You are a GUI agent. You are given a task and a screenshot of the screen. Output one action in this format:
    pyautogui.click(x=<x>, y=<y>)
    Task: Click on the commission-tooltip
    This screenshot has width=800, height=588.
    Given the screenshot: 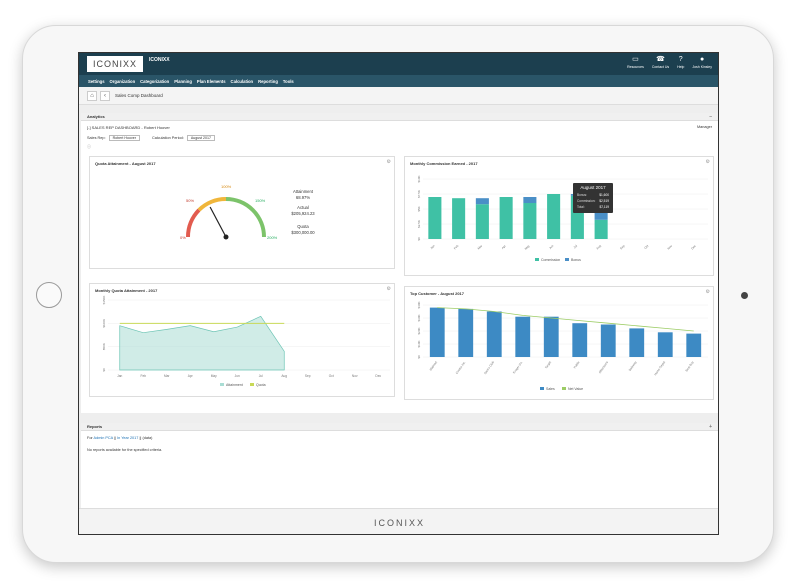 What is the action you would take?
    pyautogui.click(x=593, y=198)
    